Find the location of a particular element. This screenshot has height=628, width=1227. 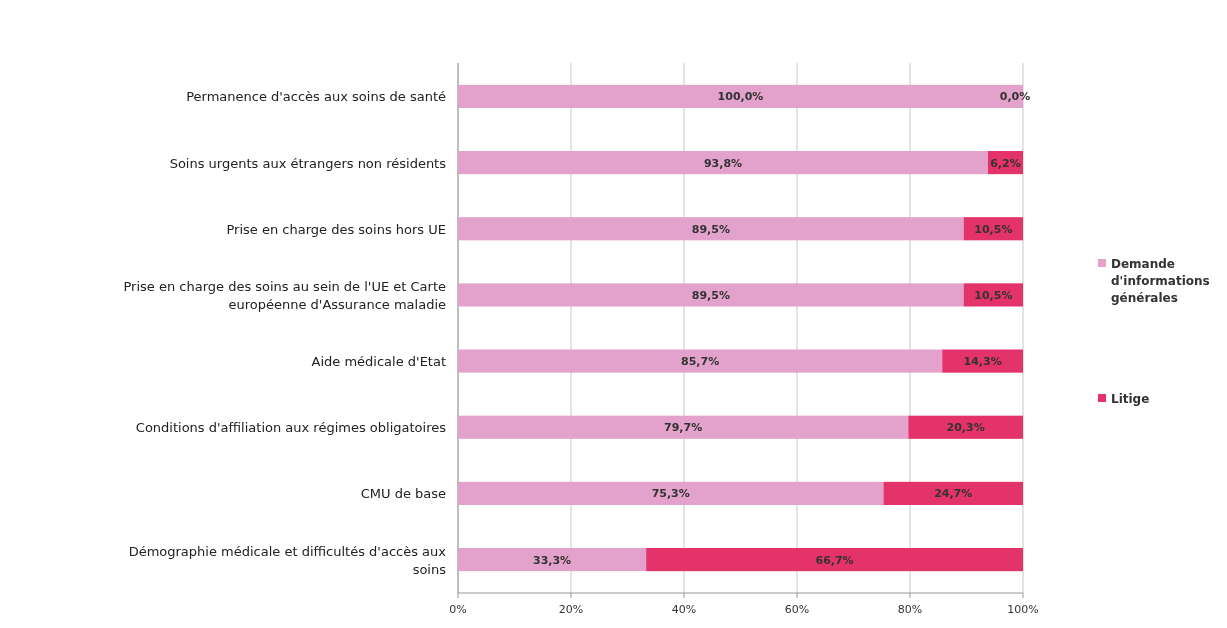

data-label: 79,7% is located at coordinates (683, 428).